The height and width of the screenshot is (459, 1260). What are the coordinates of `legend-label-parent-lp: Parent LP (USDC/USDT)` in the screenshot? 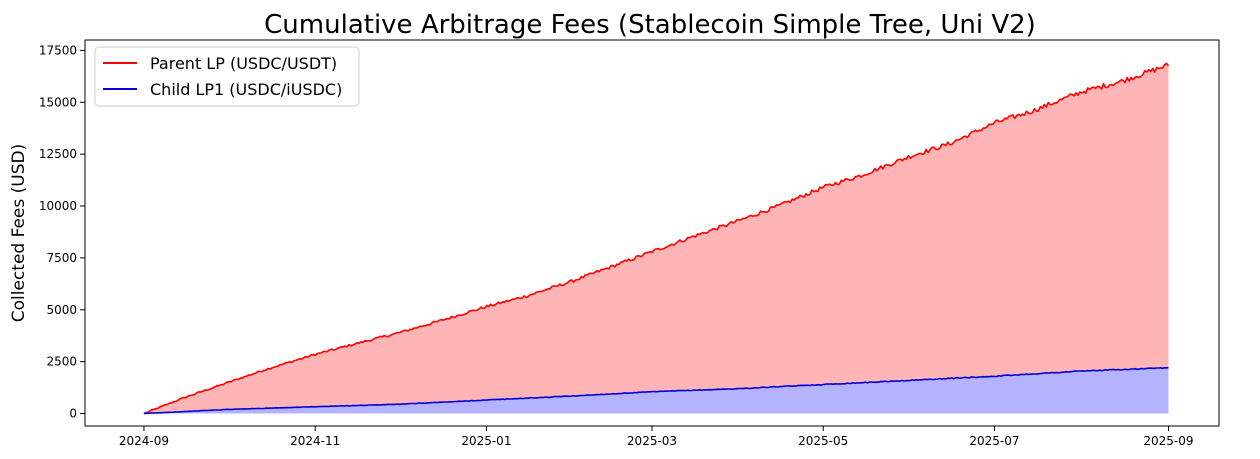 It's located at (243, 63).